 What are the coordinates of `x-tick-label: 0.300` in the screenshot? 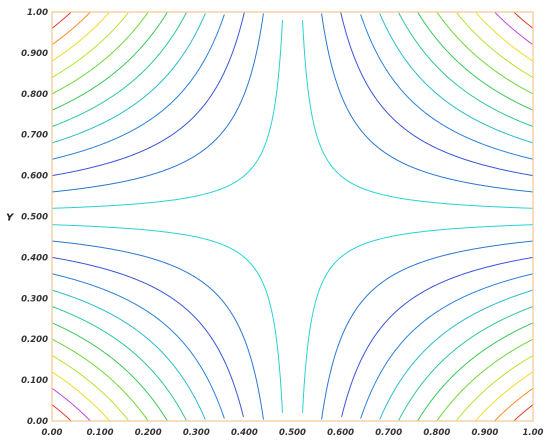 It's located at (196, 433).